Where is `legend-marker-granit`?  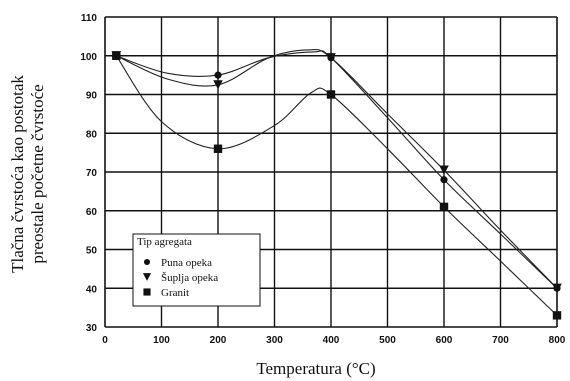 legend-marker-granit is located at coordinates (147, 292).